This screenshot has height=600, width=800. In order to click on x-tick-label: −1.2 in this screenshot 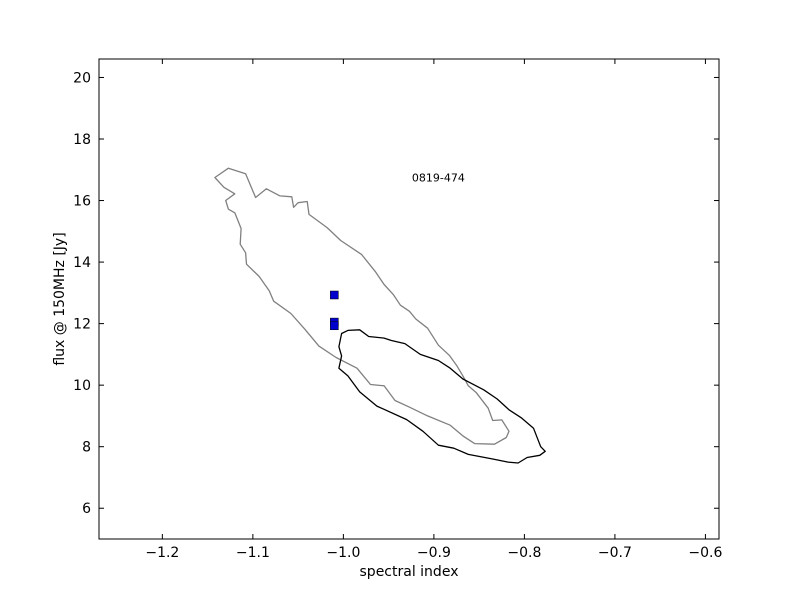, I will do `click(162, 553)`.